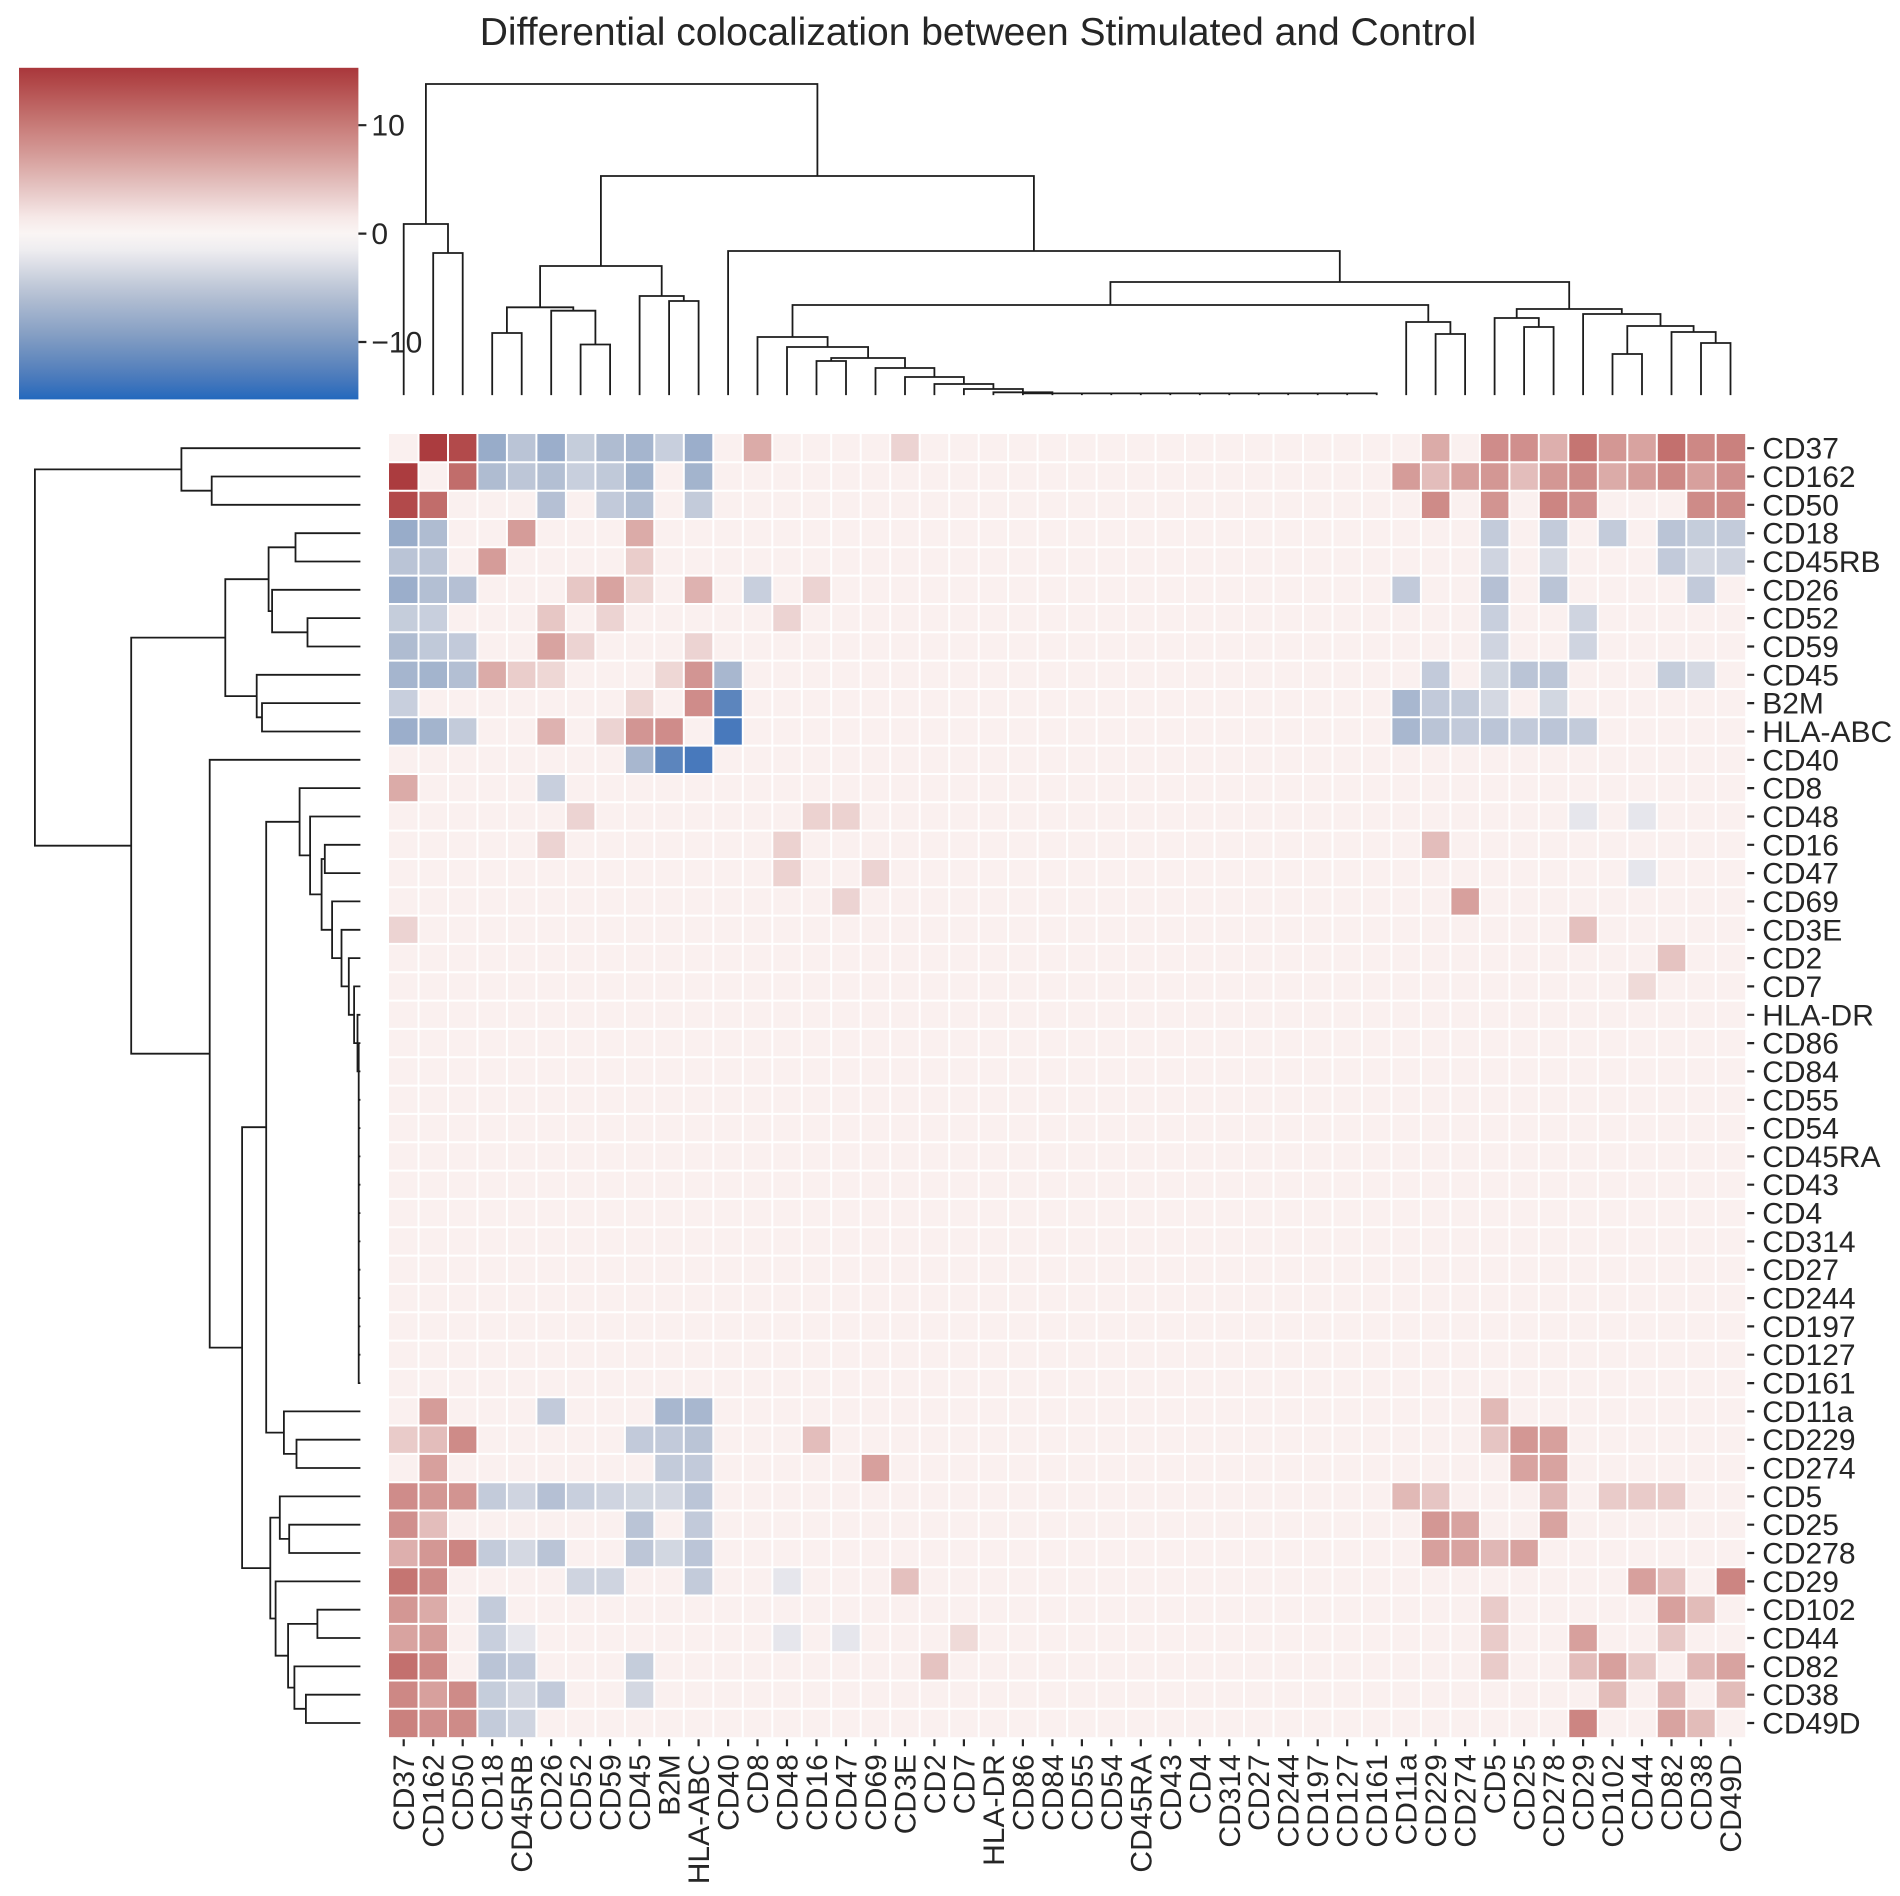  I want to click on svg-text: 0, so click(379, 234).